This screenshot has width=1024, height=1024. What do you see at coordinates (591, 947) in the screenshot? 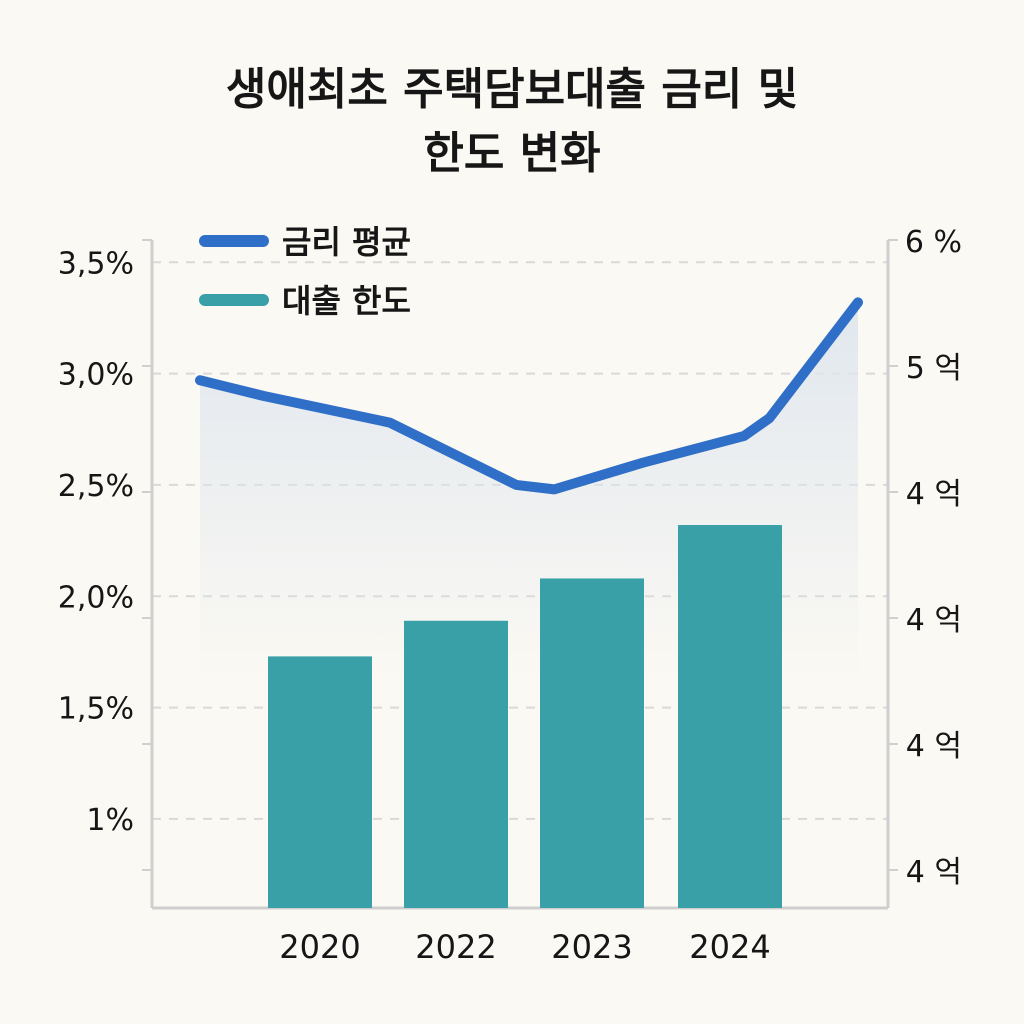
I see `x-tick-label: 2023` at bounding box center [591, 947].